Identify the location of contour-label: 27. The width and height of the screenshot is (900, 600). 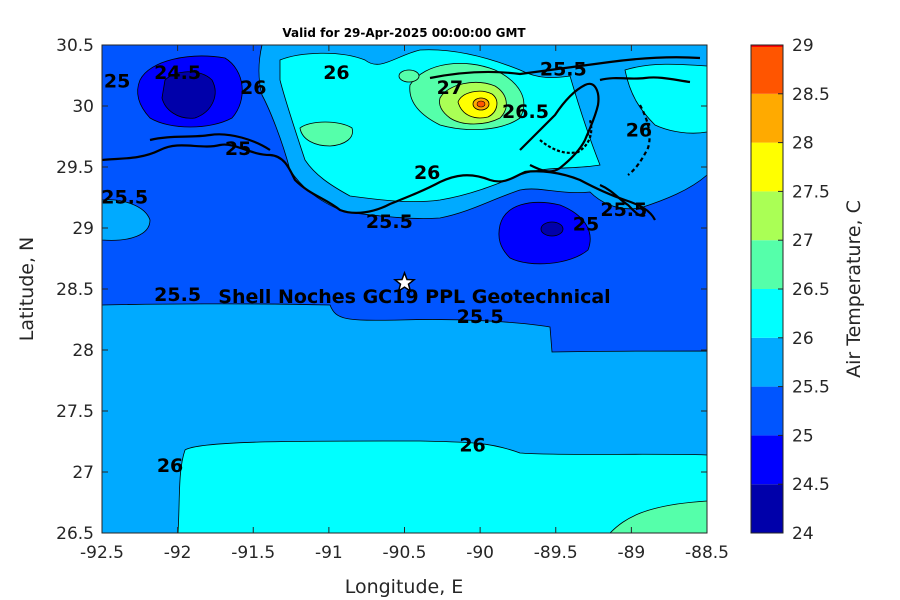
(450, 88).